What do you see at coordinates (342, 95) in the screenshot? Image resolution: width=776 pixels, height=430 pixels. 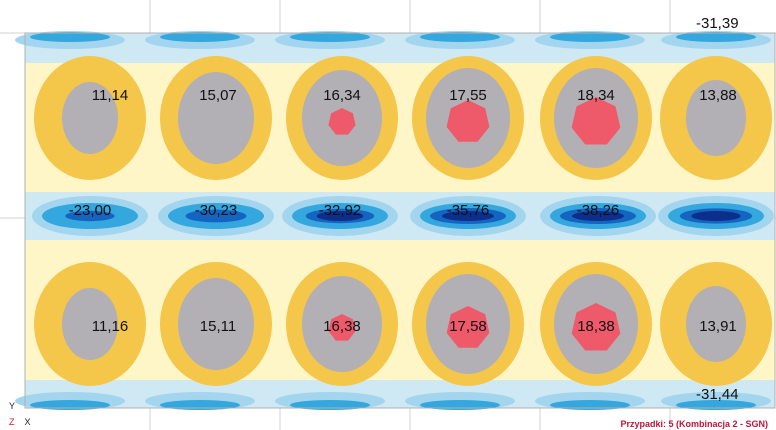 I see `upper-value-3: 16,34` at bounding box center [342, 95].